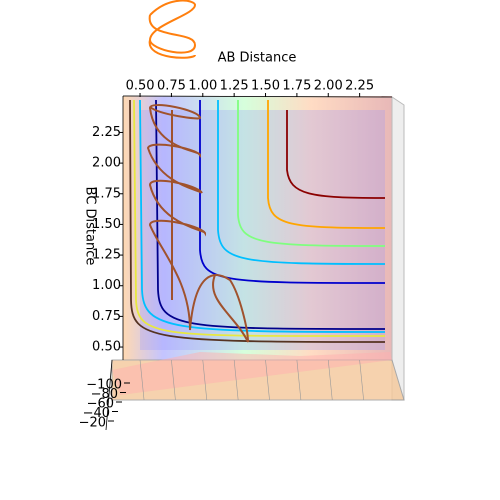 The height and width of the screenshot is (500, 500). Describe the element at coordinates (328, 86) in the screenshot. I see `x-tick-label: 2.00` at that location.